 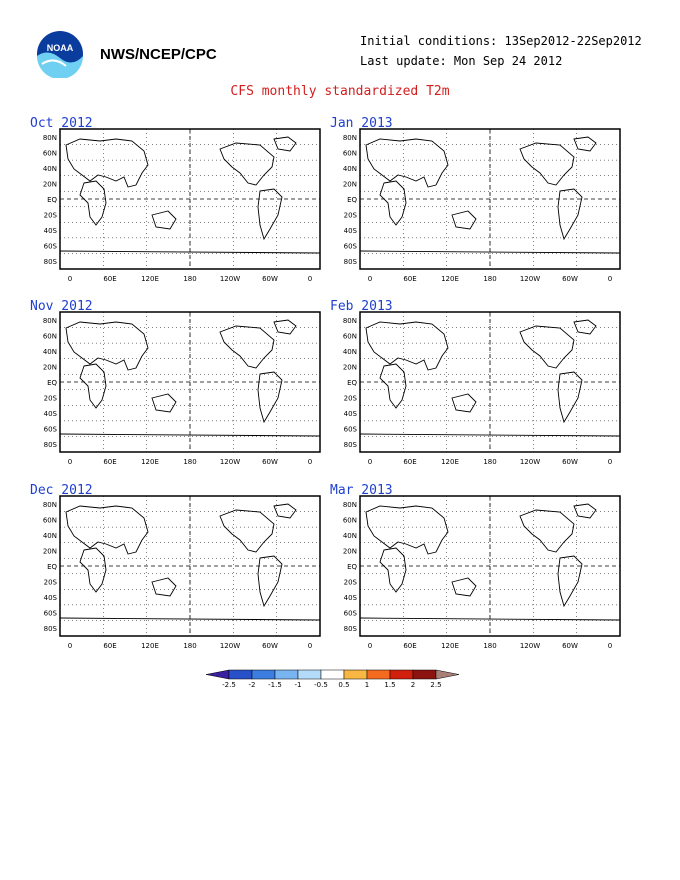 What do you see at coordinates (252, 685) in the screenshot?
I see `colorbar-label: -2` at bounding box center [252, 685].